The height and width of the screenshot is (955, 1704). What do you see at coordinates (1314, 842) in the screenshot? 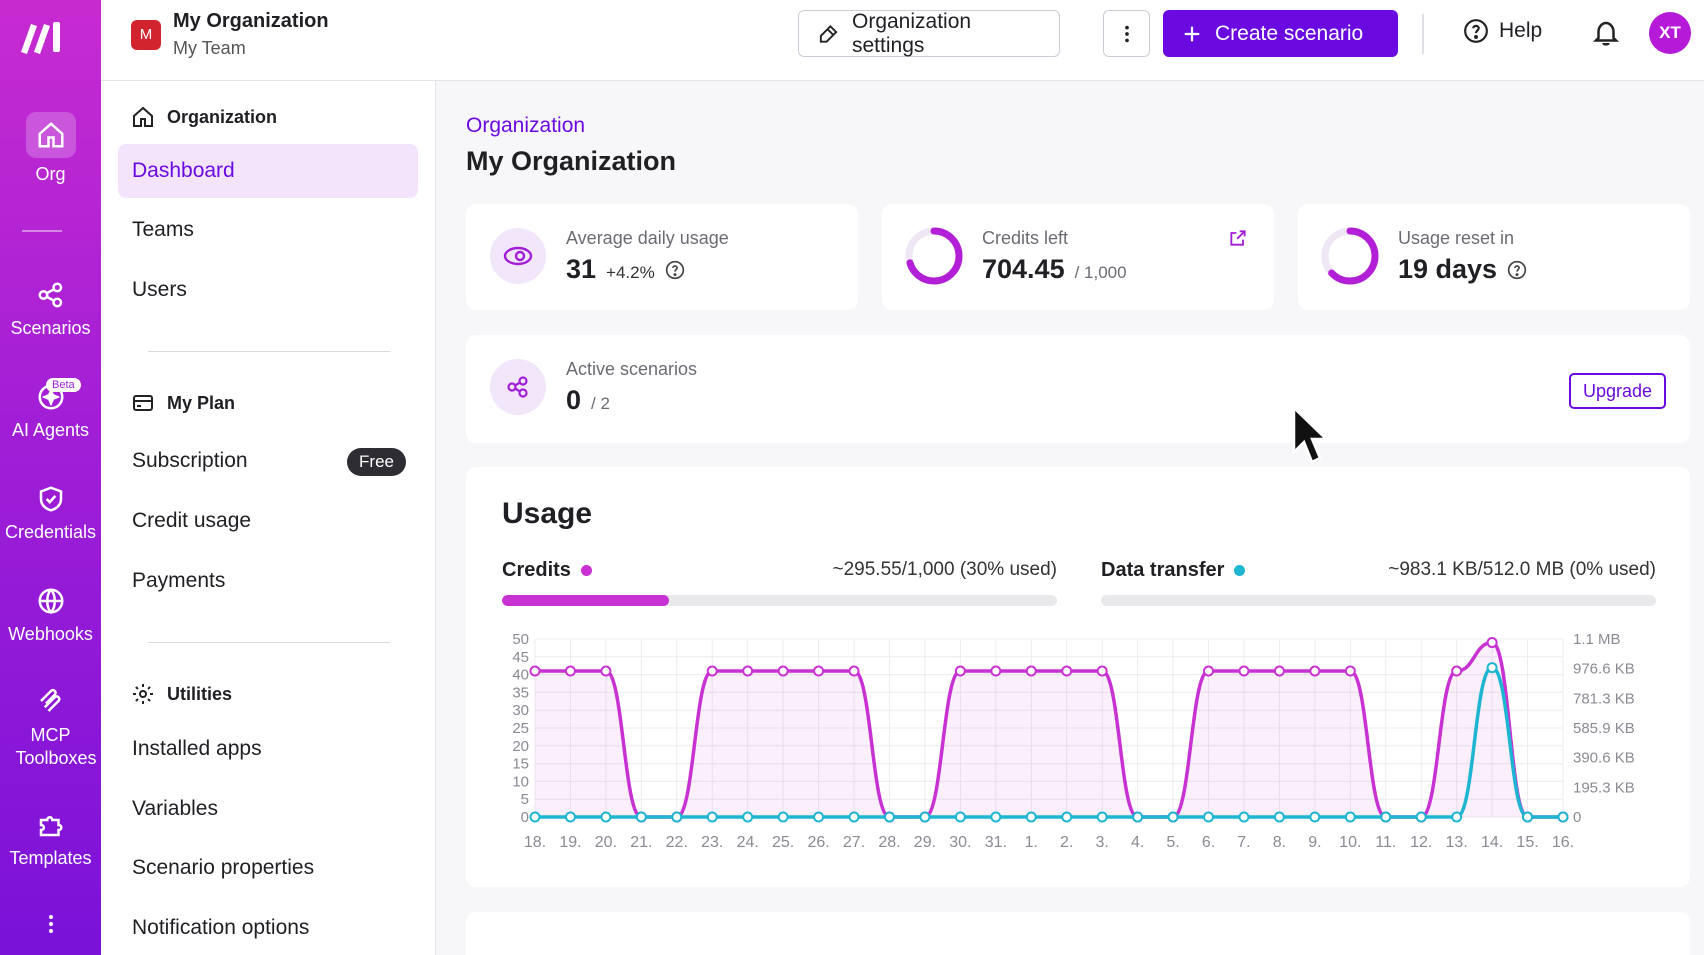
I see `x-tick-label: 9.` at bounding box center [1314, 842].